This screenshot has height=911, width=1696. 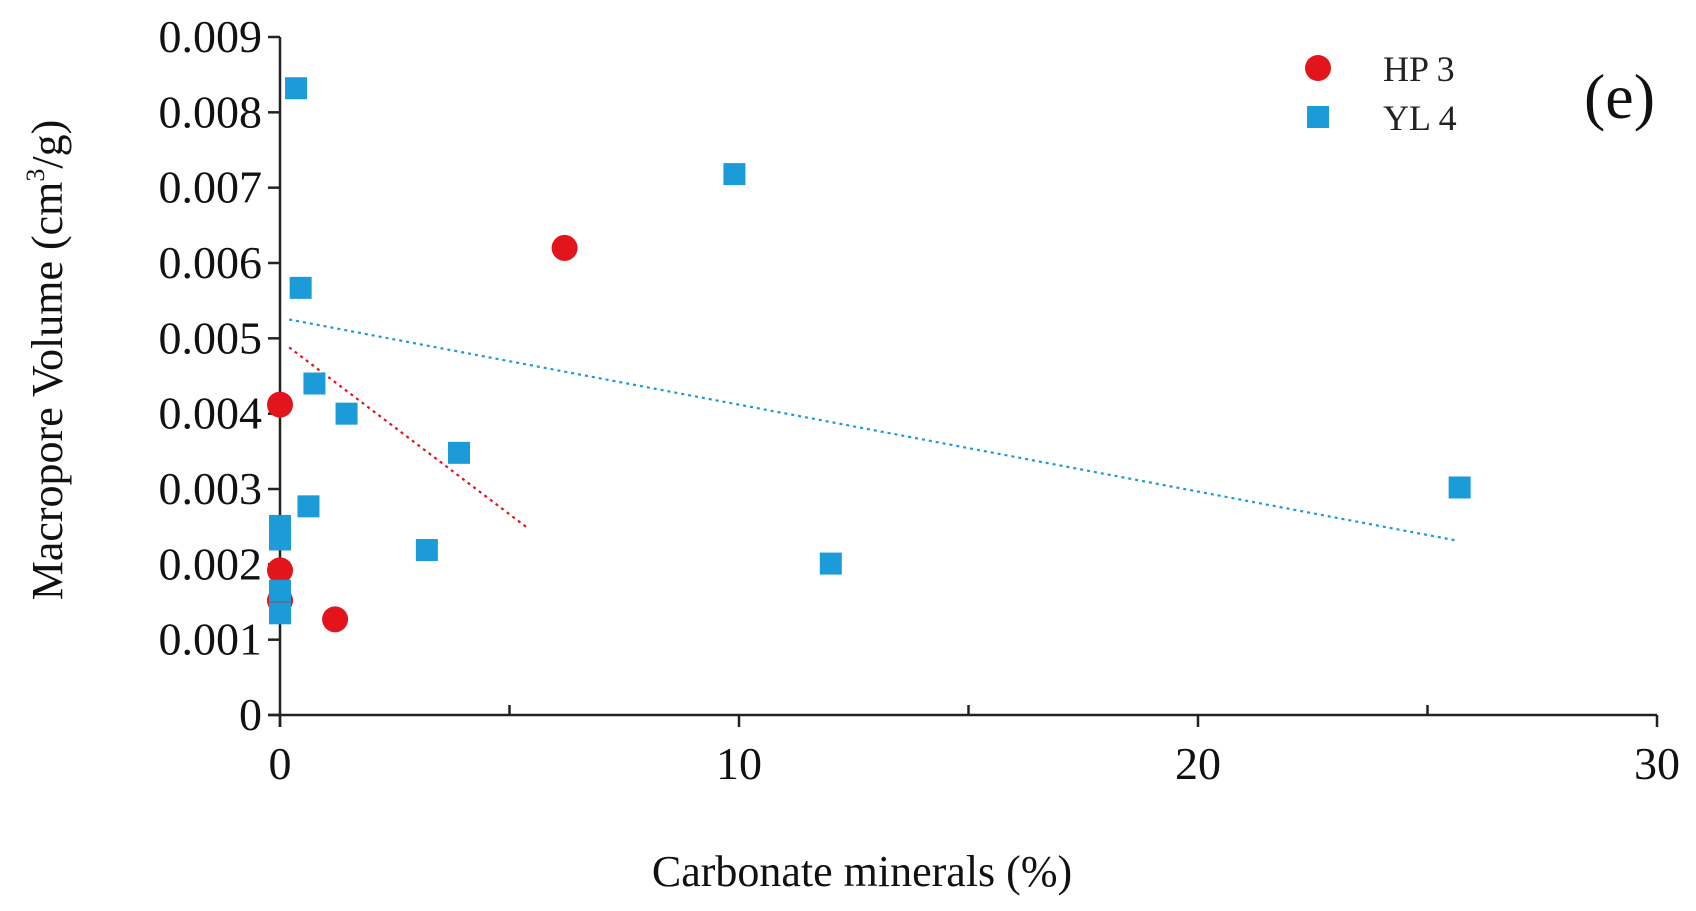 I want to click on legend-label-yl-4: YL 4, so click(x=1420, y=118).